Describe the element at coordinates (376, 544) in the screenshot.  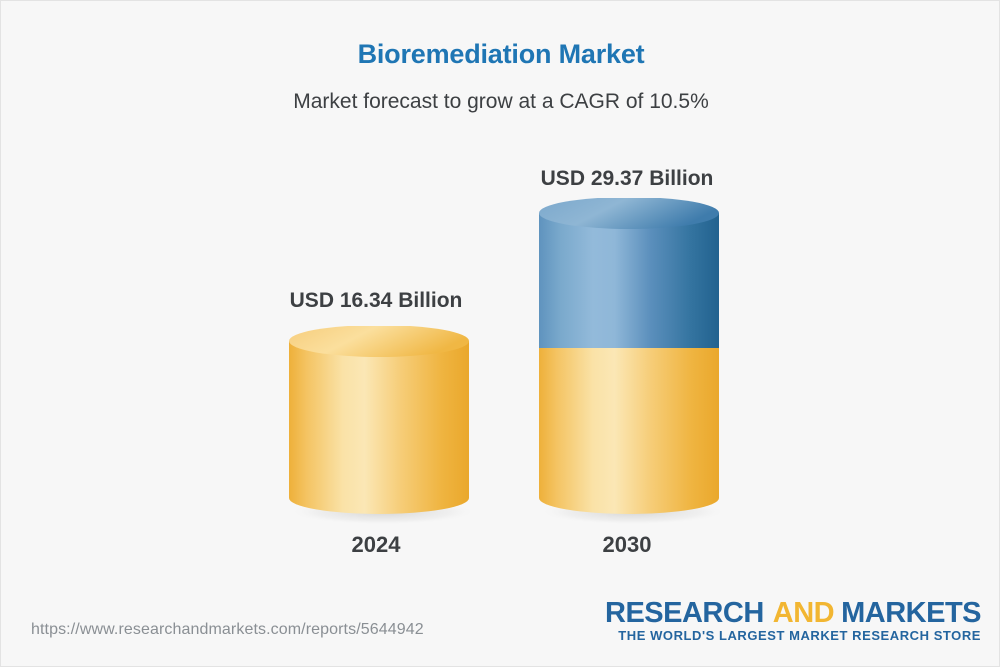
I see `category-label-2024: 2024` at that location.